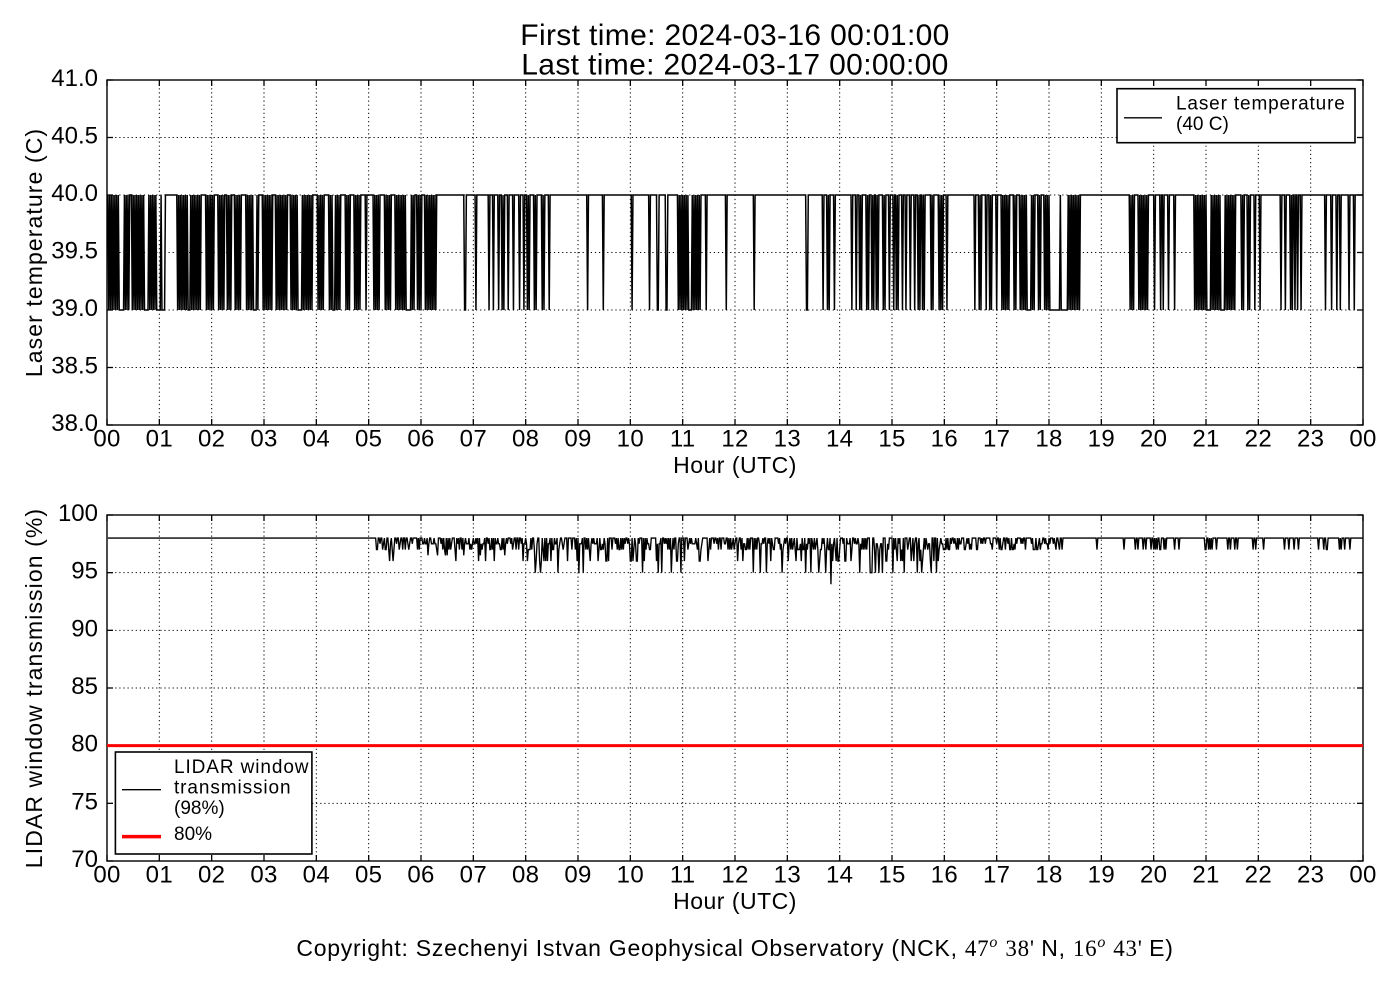  I want to click on svg-text: transmission, so click(232, 788).